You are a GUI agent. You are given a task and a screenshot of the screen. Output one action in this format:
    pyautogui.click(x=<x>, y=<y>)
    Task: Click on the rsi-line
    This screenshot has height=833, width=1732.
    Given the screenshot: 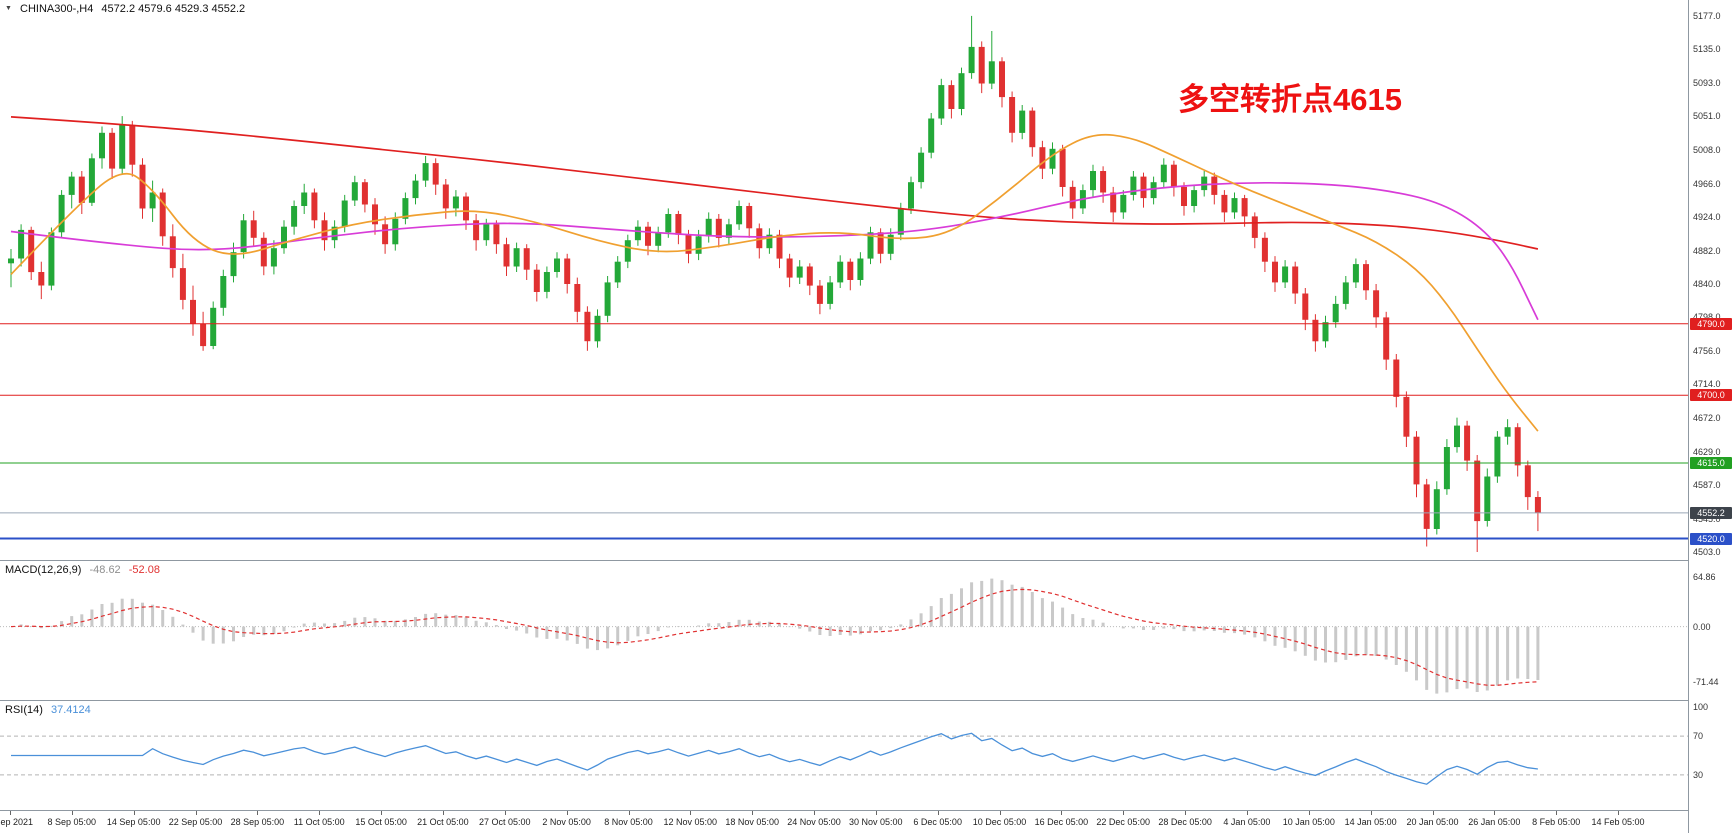 What is the action you would take?
    pyautogui.click(x=774, y=758)
    